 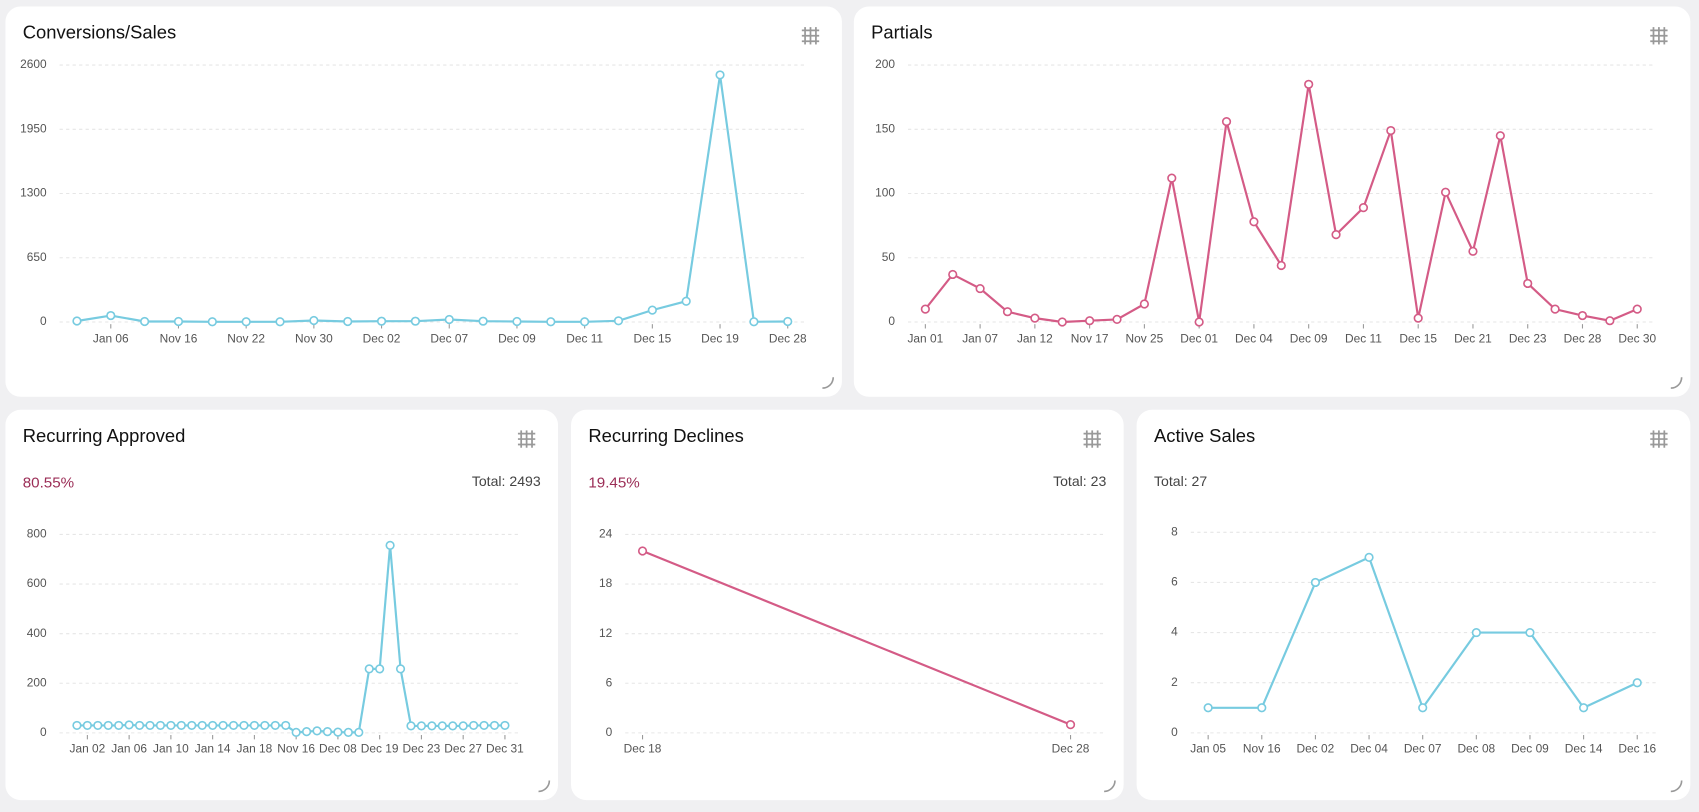 I want to click on x-tick-label: Dec 21, so click(x=1473, y=338).